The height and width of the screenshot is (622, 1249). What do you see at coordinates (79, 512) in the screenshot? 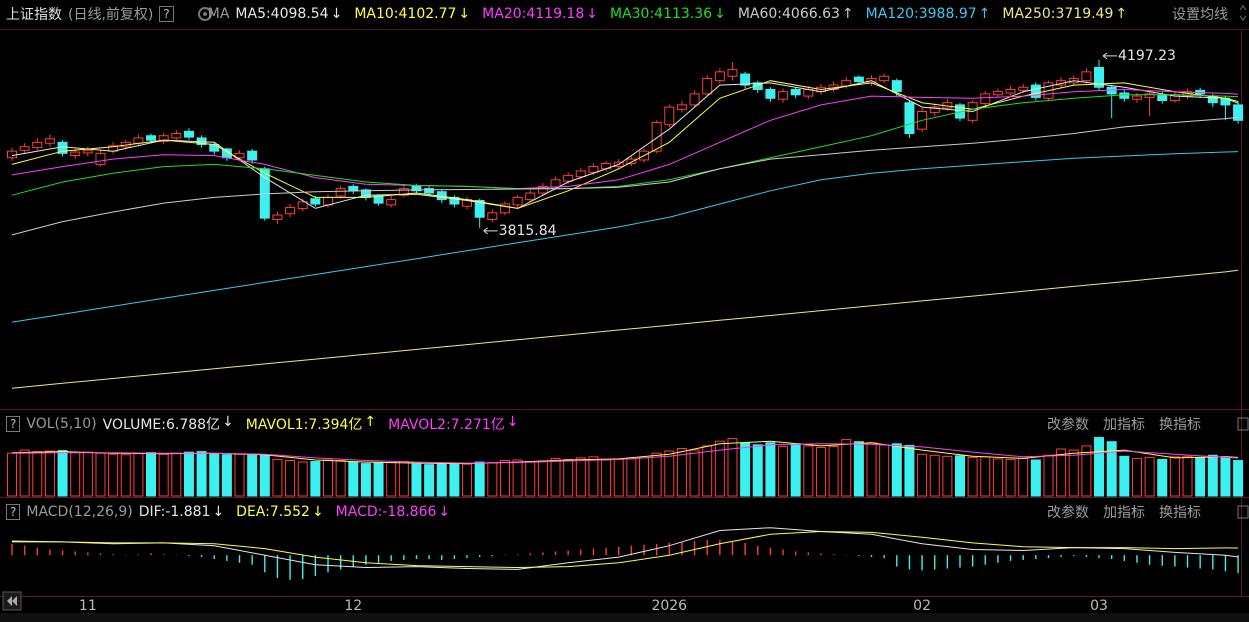
I see `indicator-title: MACD(12,26,9)` at bounding box center [79, 512].